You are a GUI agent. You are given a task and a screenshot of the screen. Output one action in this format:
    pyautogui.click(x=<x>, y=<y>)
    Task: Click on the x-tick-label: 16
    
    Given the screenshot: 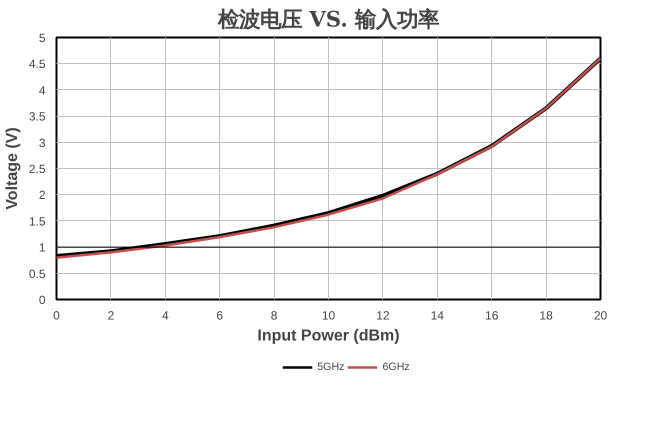 What is the action you would take?
    pyautogui.click(x=492, y=315)
    